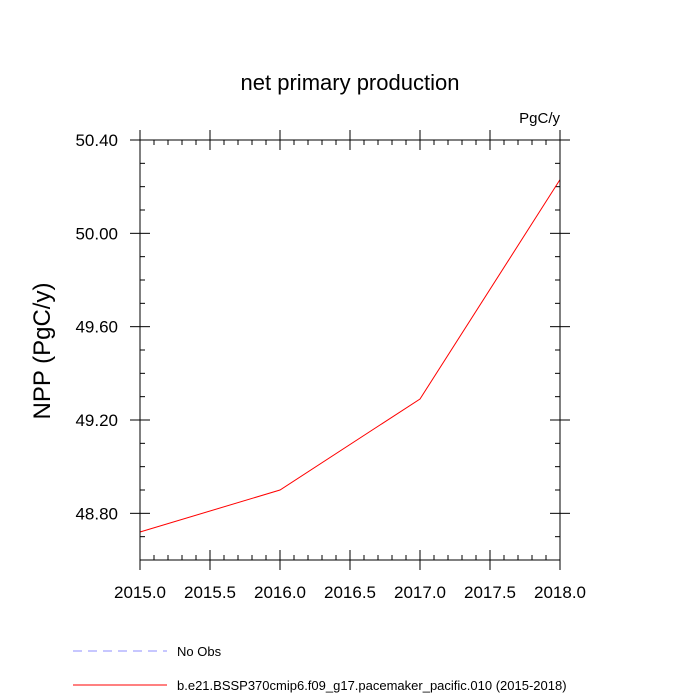 The height and width of the screenshot is (700, 700). What do you see at coordinates (539, 118) in the screenshot?
I see `units-label: PgC/y` at bounding box center [539, 118].